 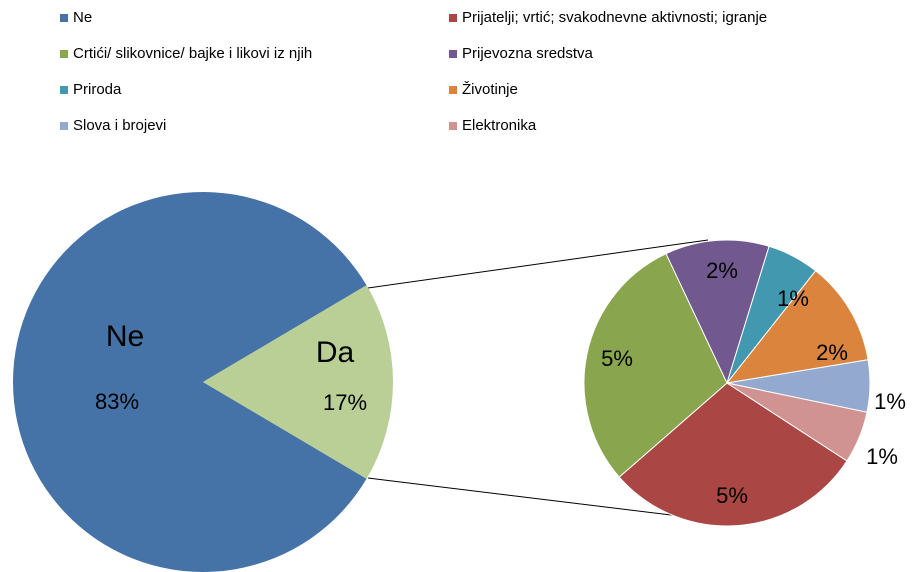 What do you see at coordinates (335, 352) in the screenshot?
I see `slice-name: Da` at bounding box center [335, 352].